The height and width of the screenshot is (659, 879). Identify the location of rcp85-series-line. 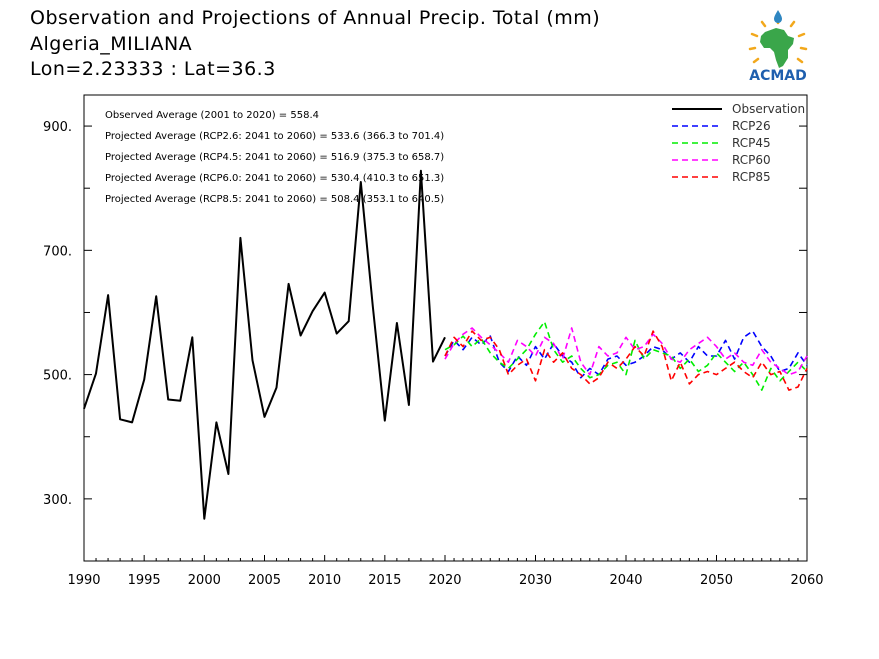
(626, 360).